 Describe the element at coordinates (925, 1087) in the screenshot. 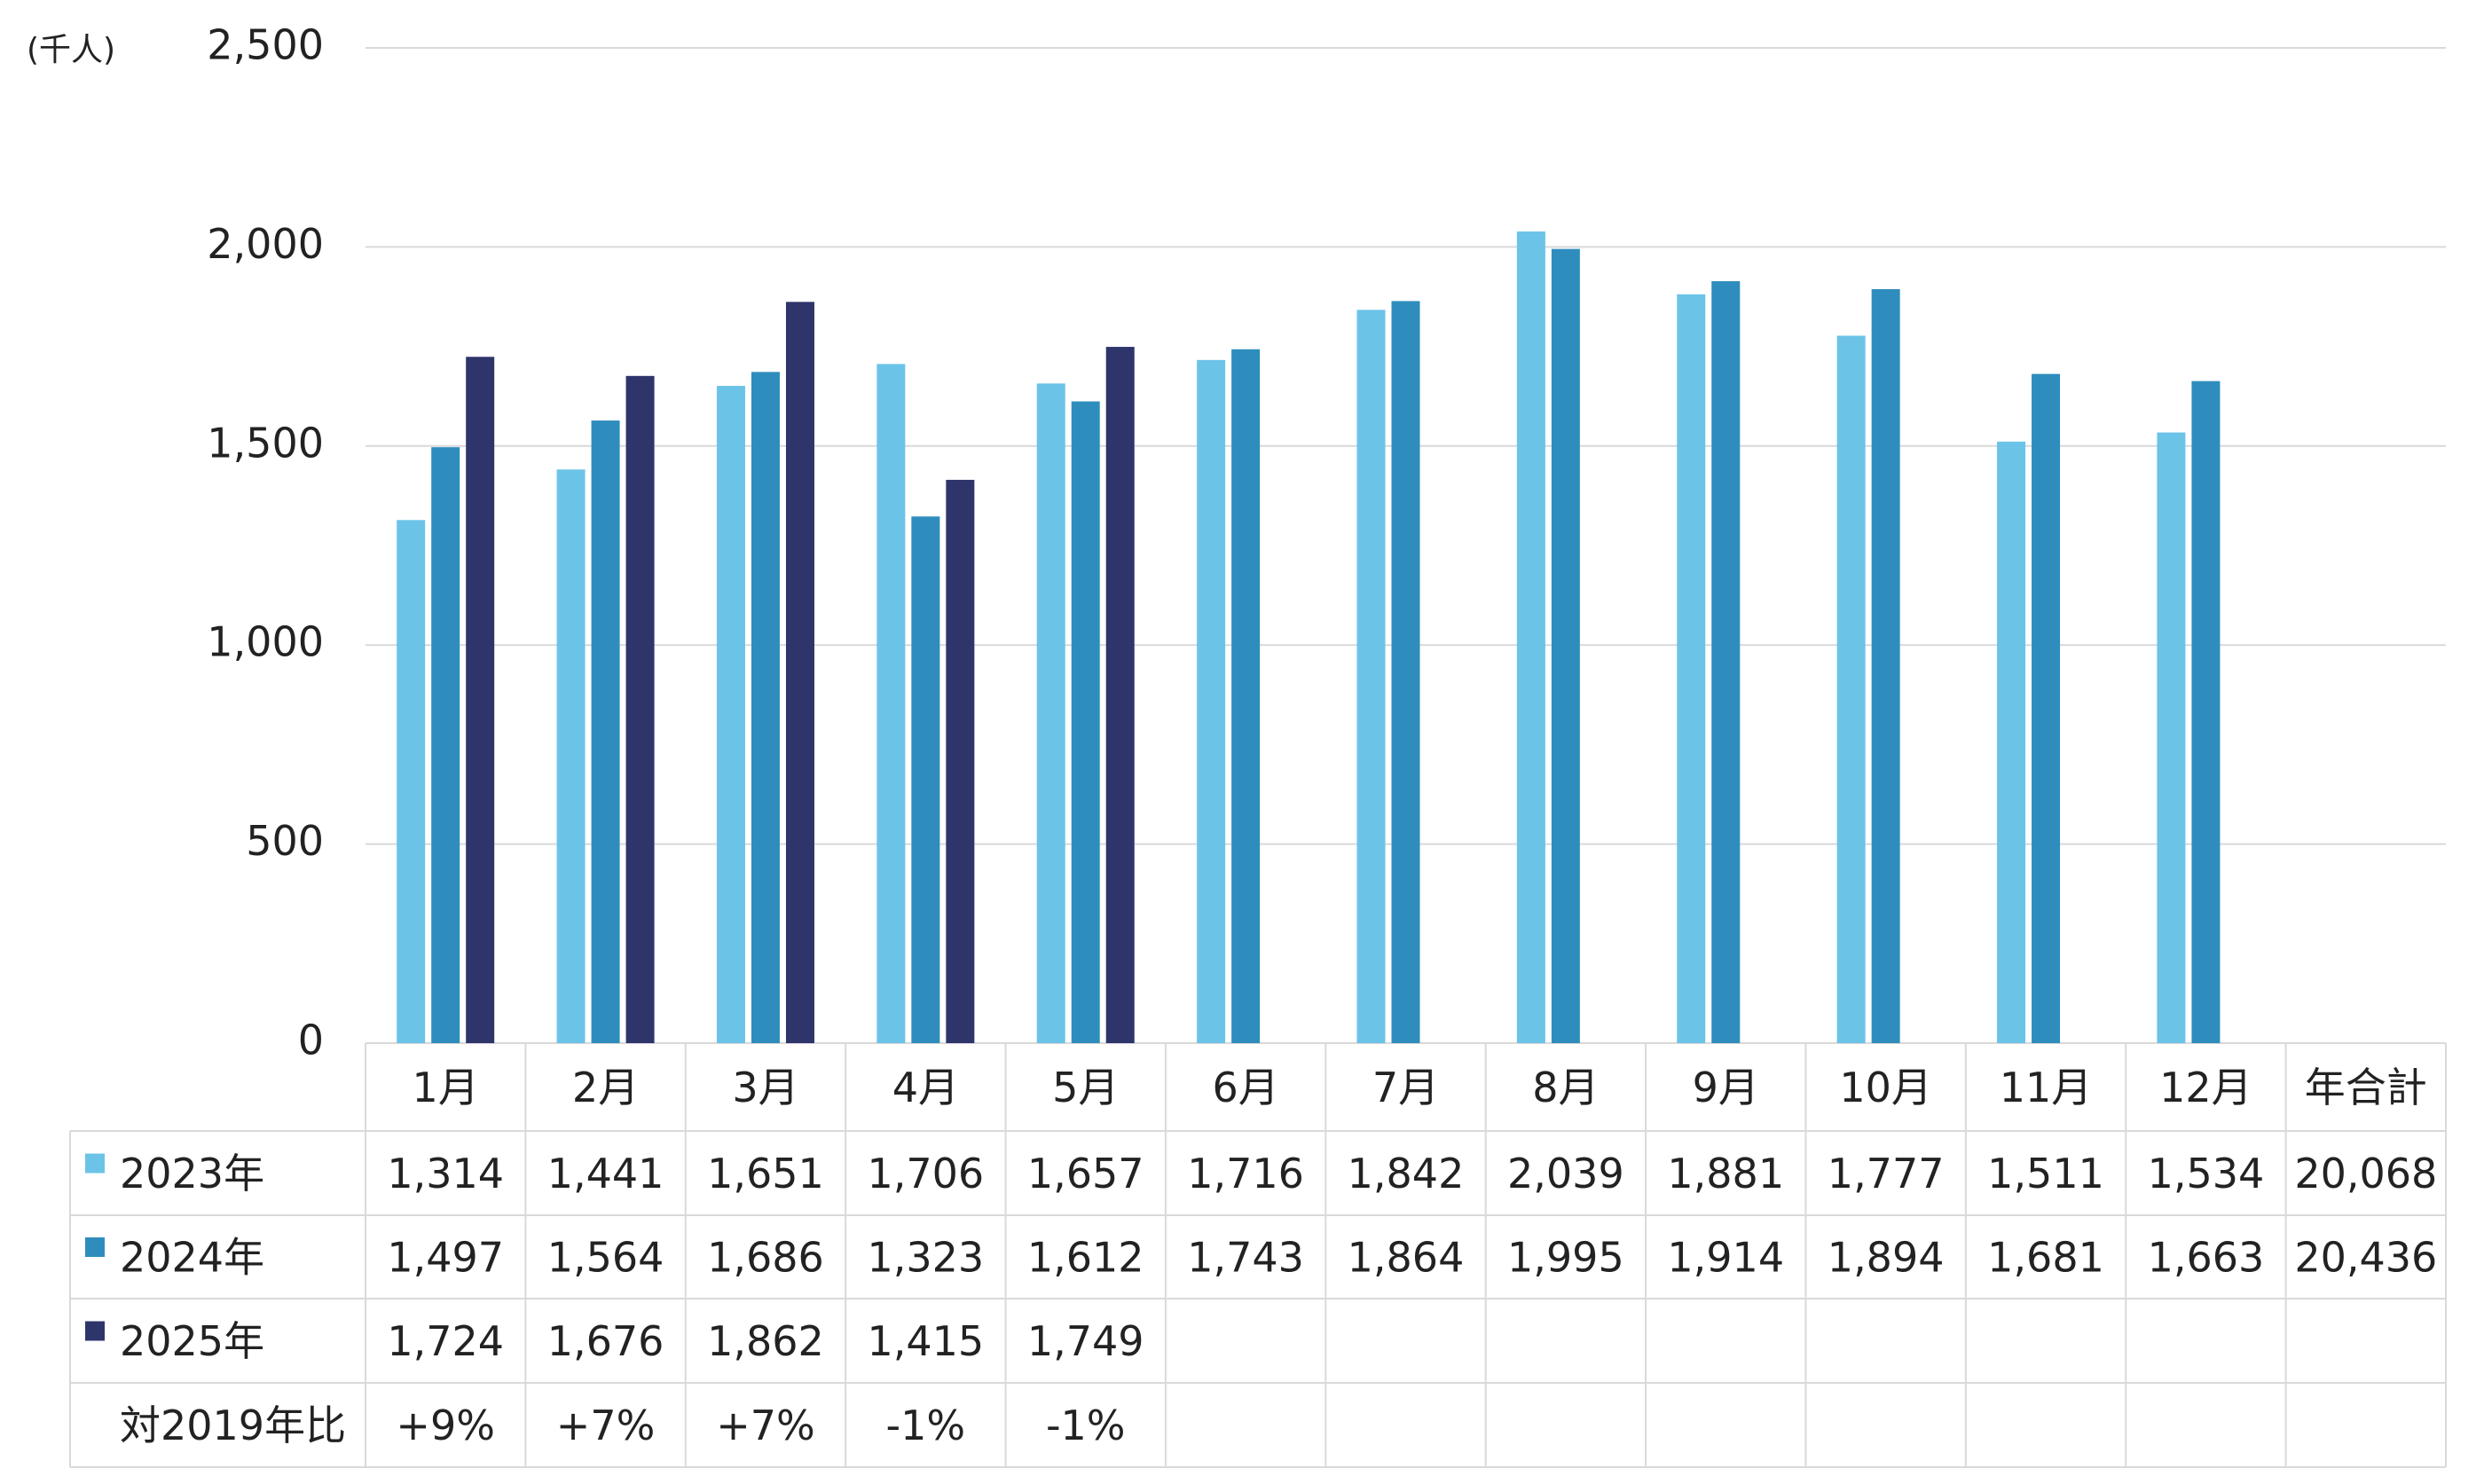

I see `x-tick-label: 4月` at that location.